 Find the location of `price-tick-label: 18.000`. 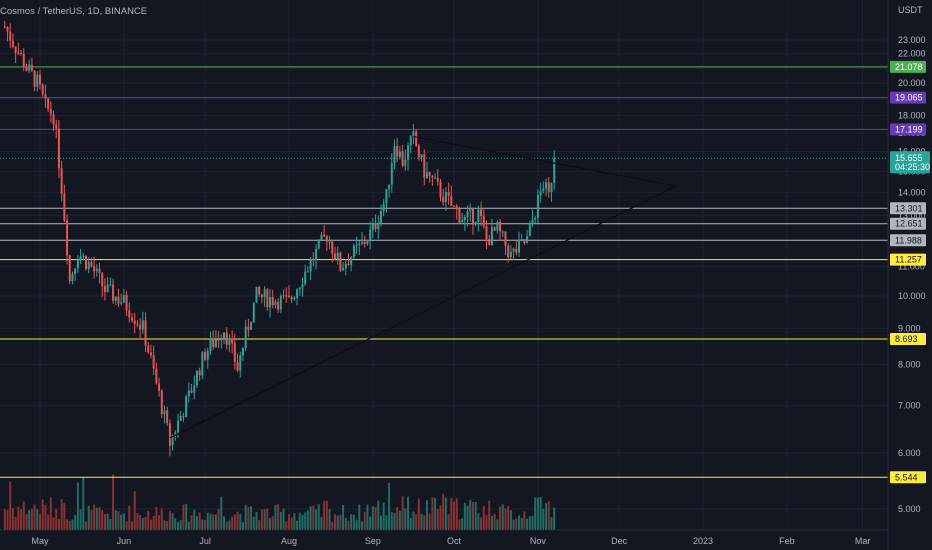

price-tick-label: 18.000 is located at coordinates (912, 115).